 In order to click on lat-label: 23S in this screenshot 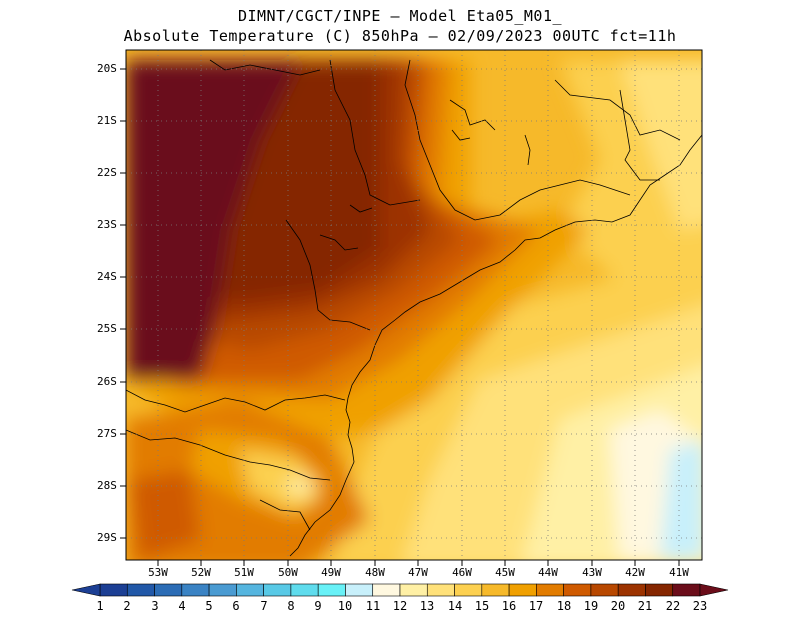, I will do `click(107, 224)`.